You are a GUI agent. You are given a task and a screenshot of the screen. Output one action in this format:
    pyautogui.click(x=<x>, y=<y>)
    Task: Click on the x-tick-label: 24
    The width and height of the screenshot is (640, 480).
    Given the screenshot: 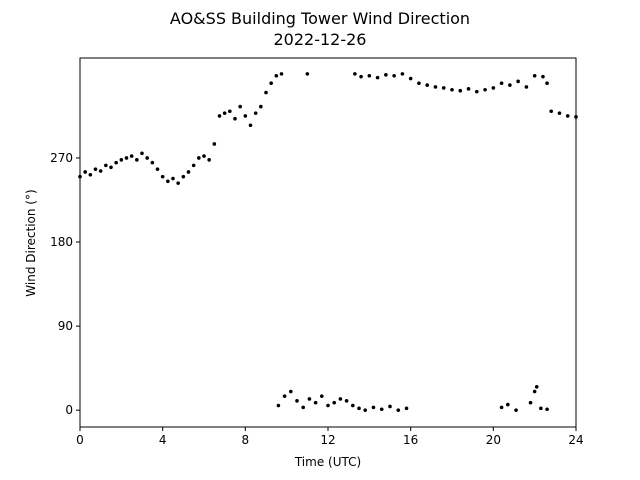 What is the action you would take?
    pyautogui.click(x=575, y=440)
    